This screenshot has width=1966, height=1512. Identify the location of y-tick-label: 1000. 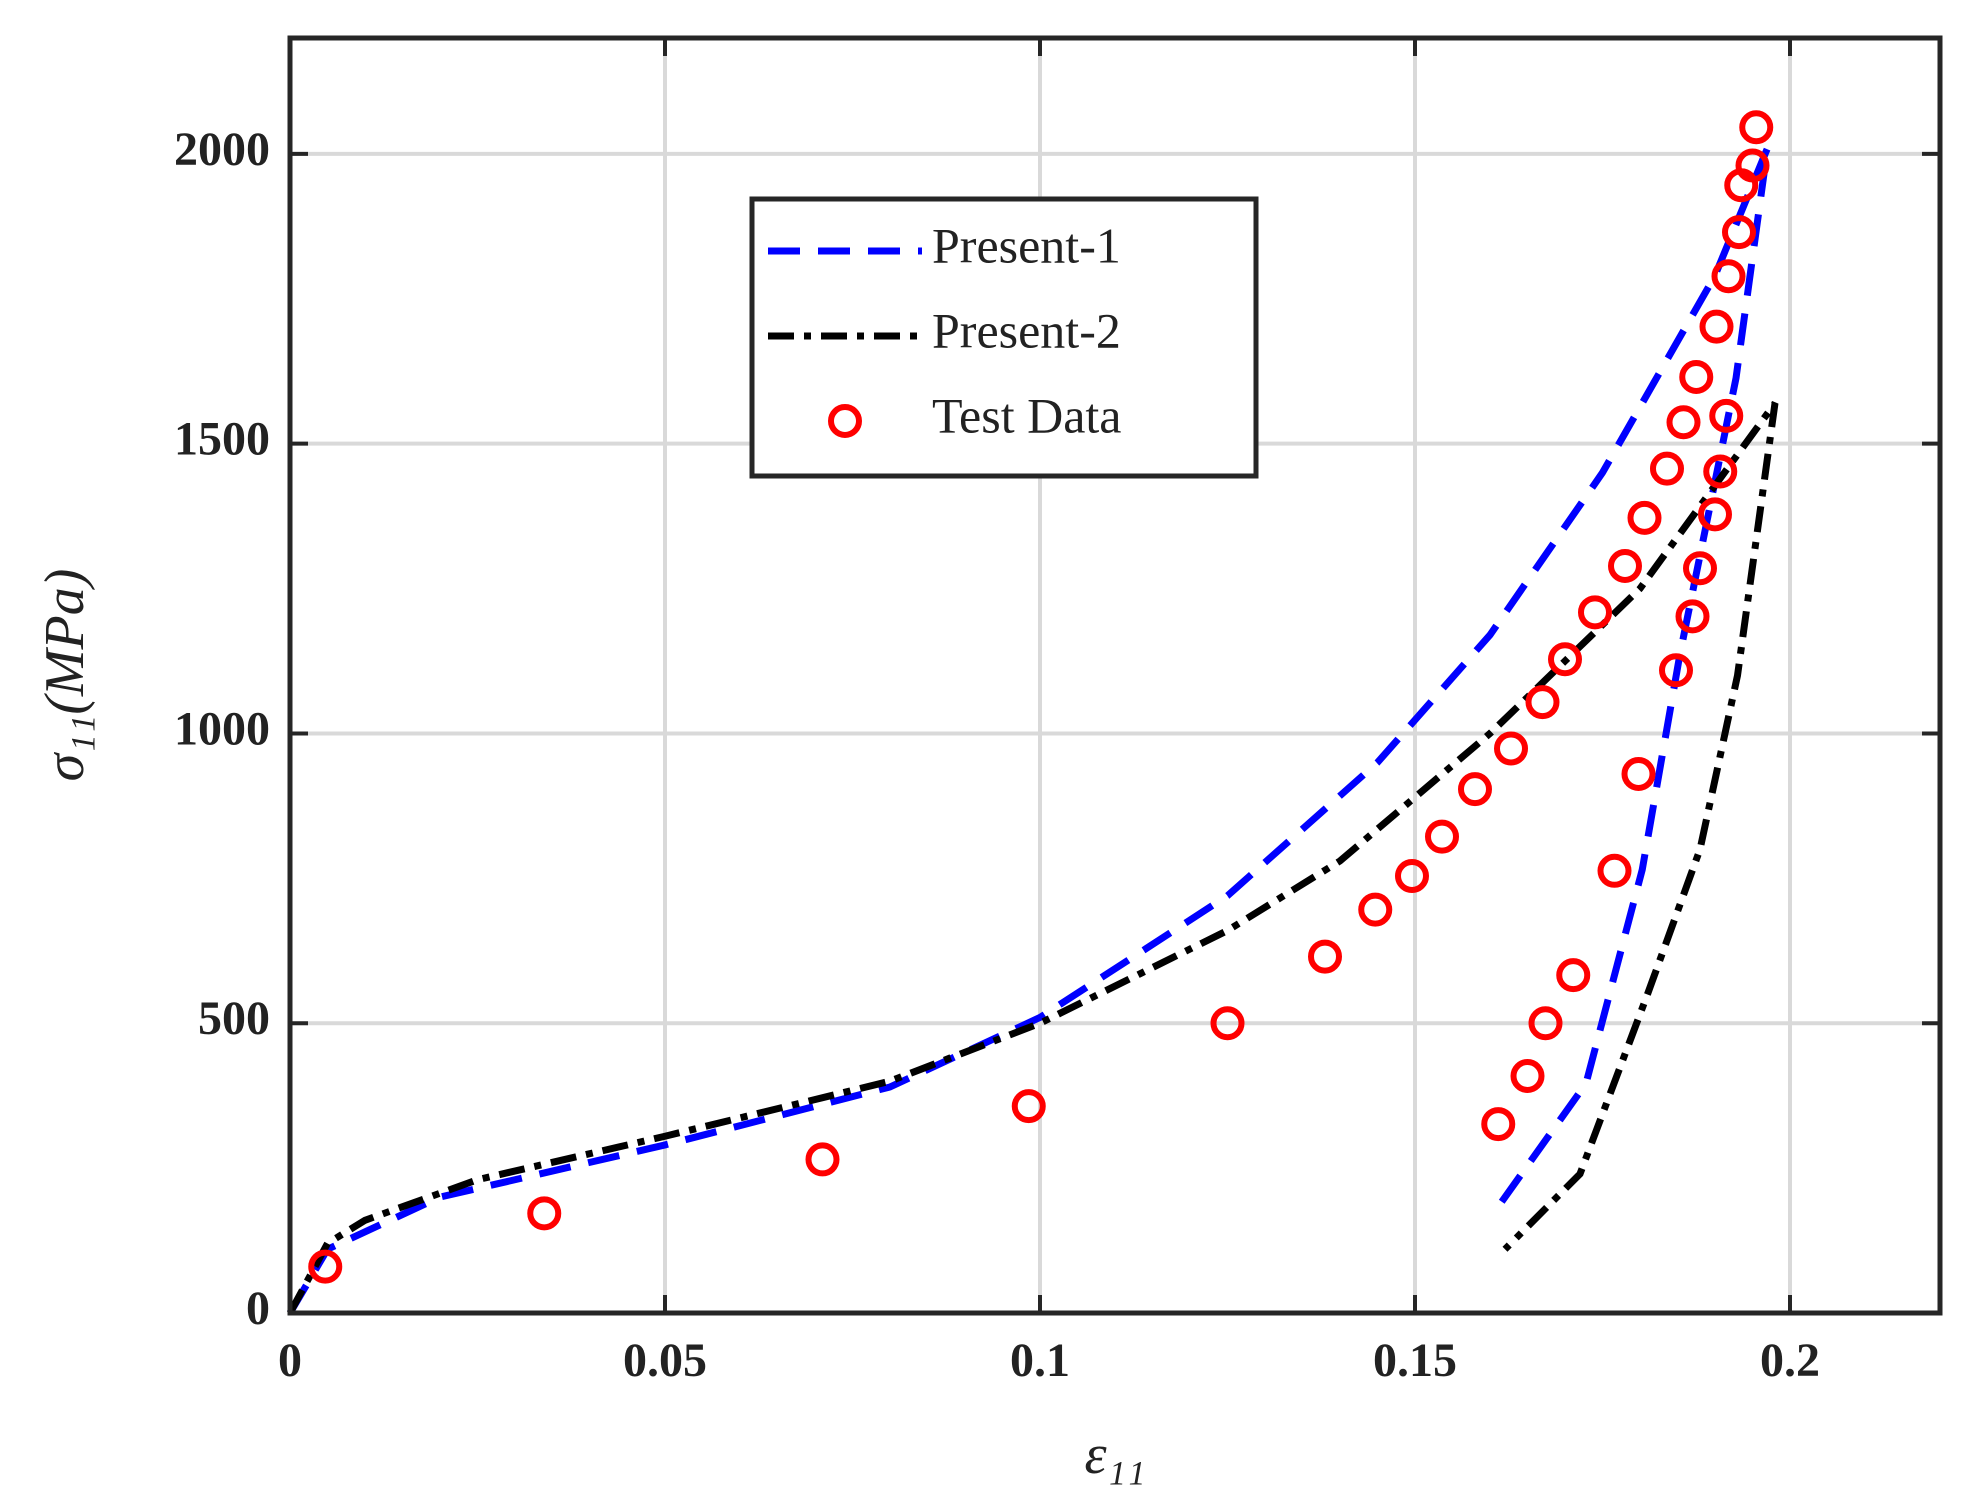
(222, 728).